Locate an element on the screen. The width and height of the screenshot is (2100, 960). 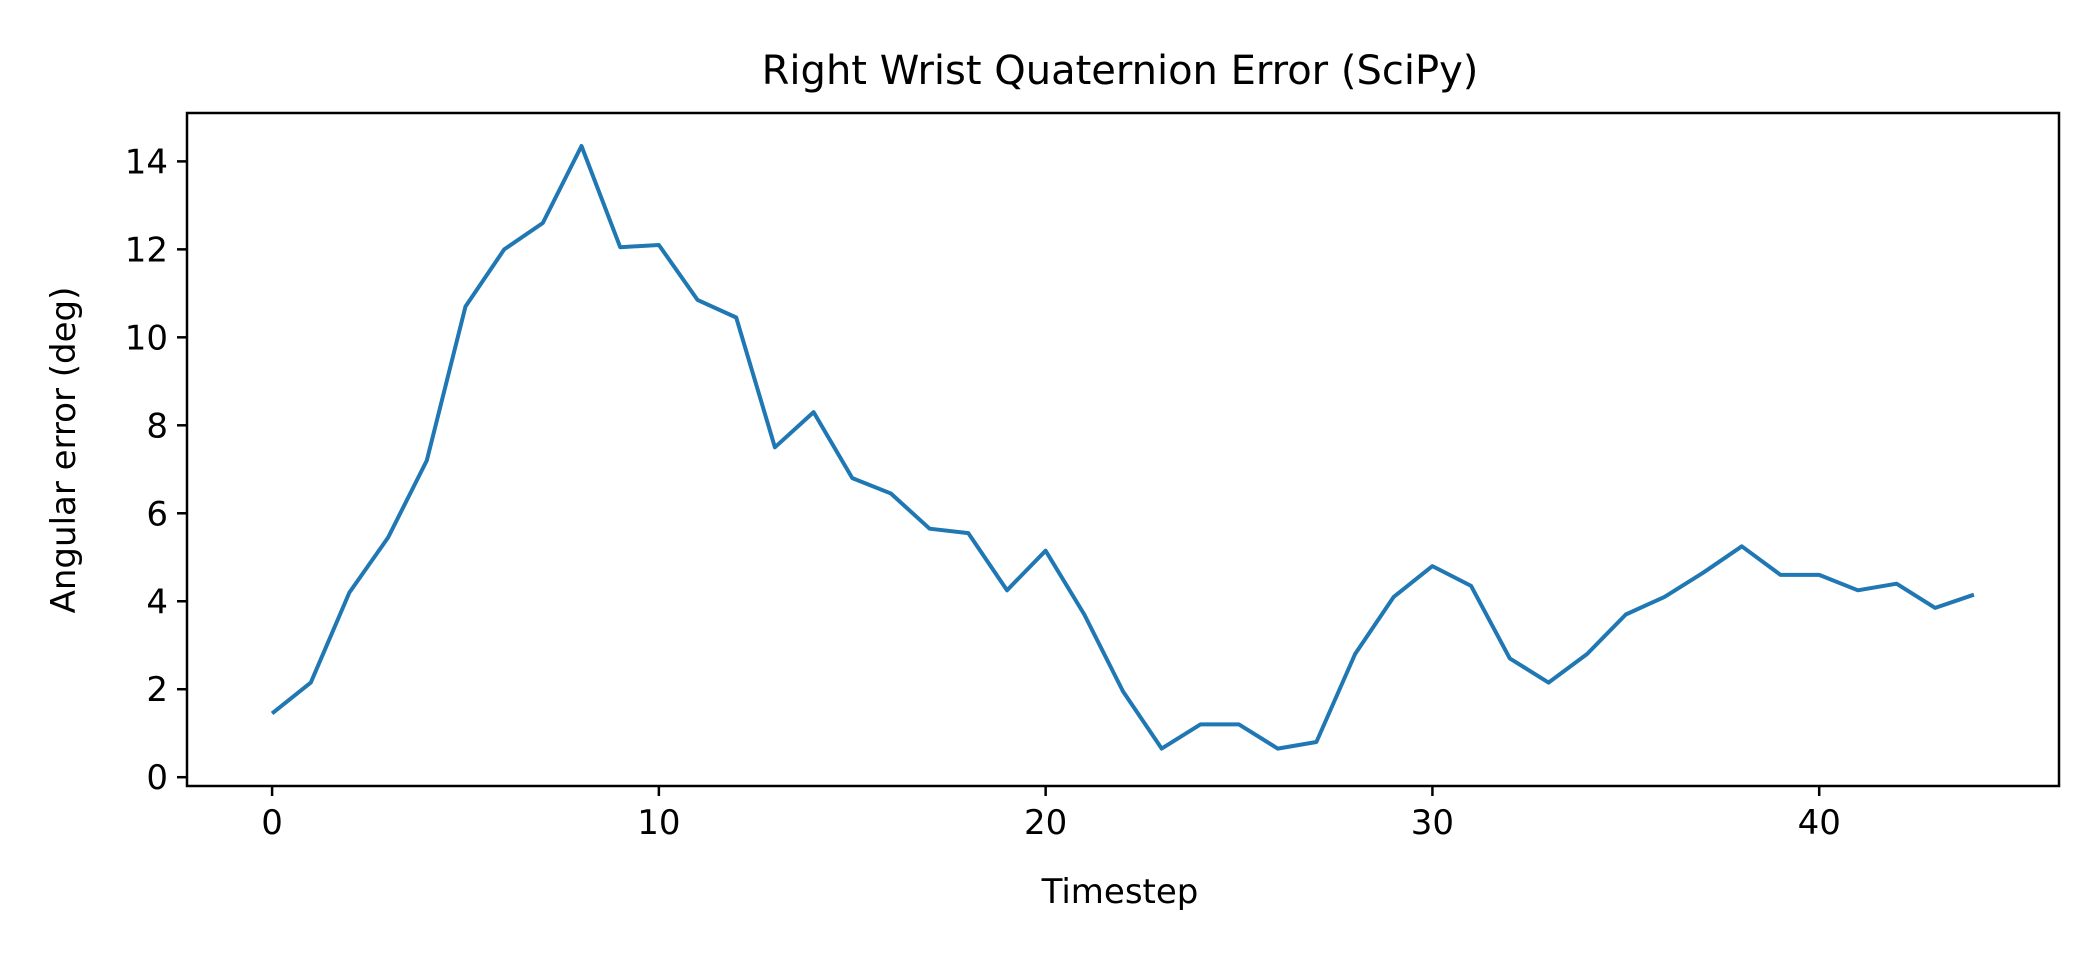
y-axis: 0 2 4 6 8 10 12 14 is located at coordinates (156, 470).